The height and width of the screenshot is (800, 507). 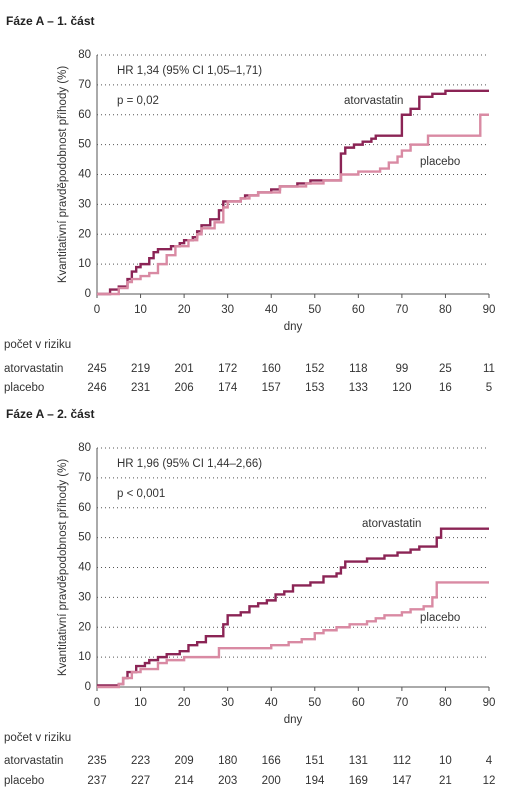 What do you see at coordinates (84, 234) in the screenshot?
I see `y-tick-label: 20` at bounding box center [84, 234].